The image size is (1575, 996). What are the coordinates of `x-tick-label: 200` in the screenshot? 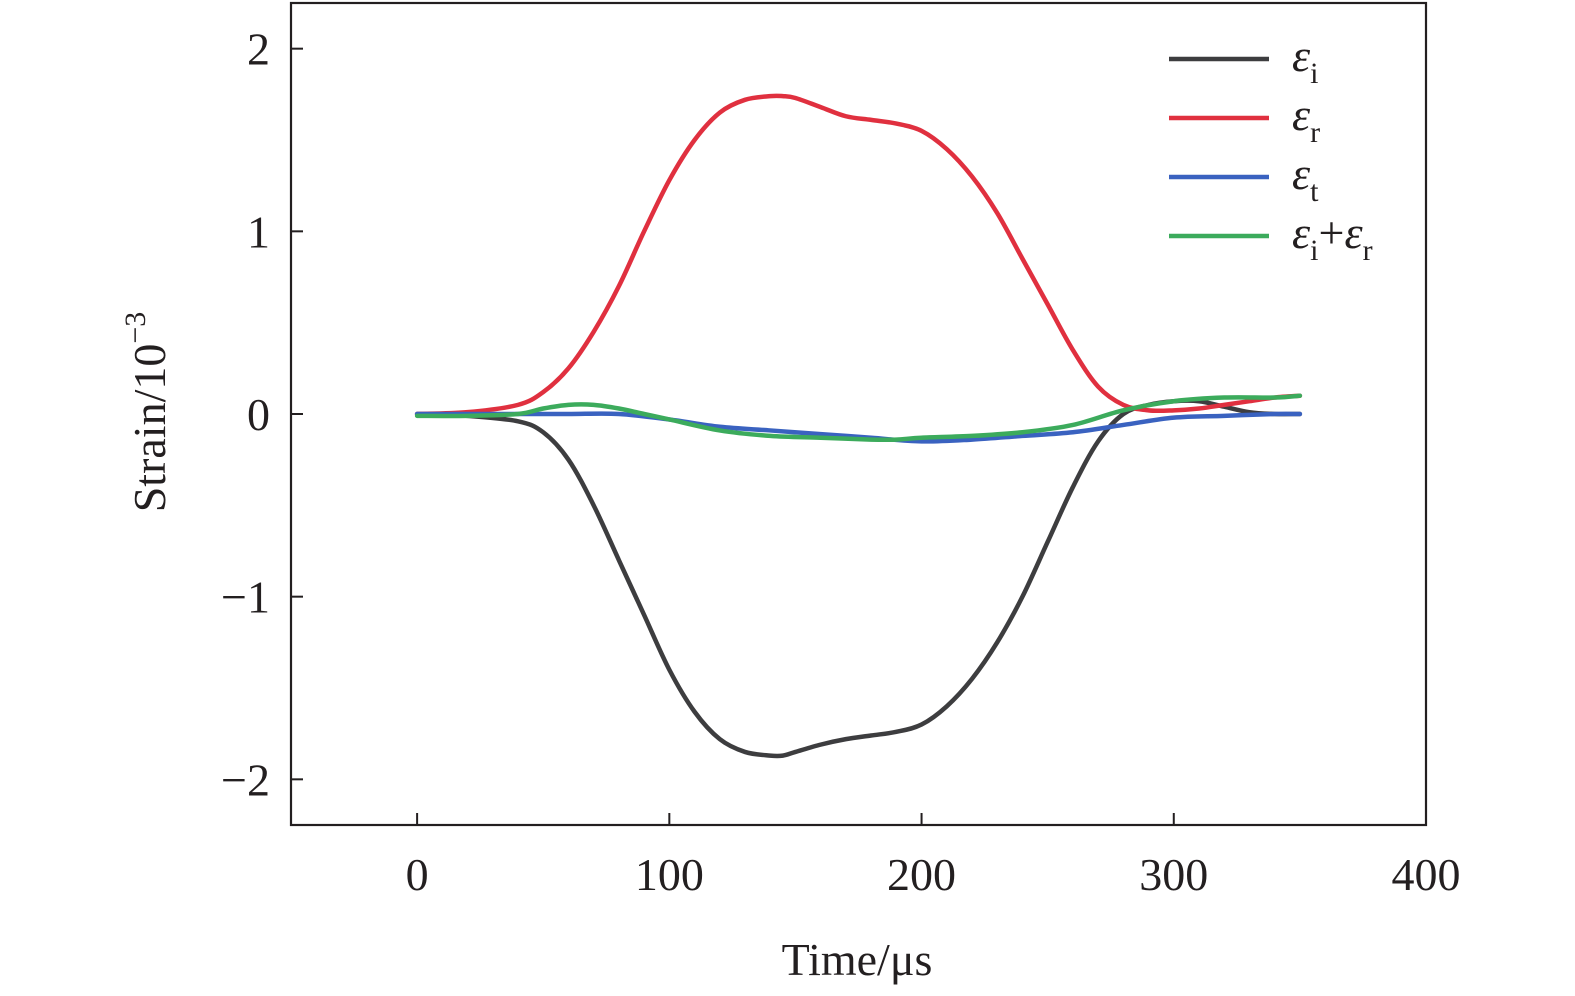 It's located at (921, 874).